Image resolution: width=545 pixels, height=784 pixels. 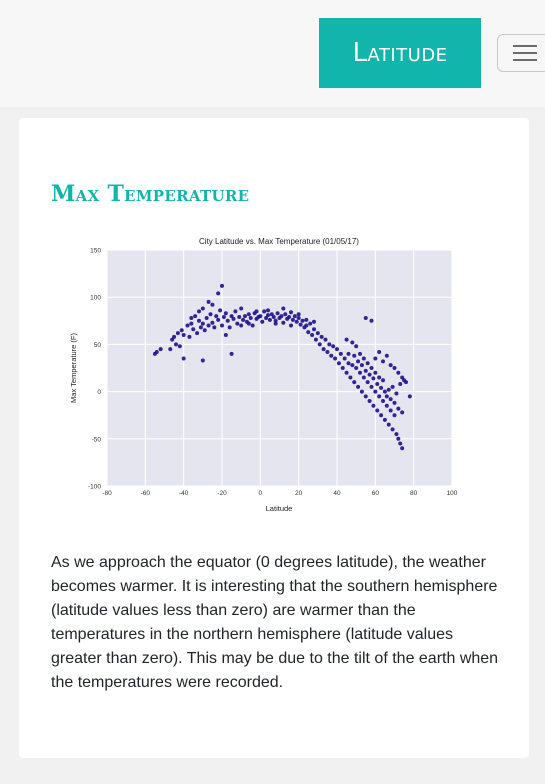 What do you see at coordinates (99, 392) in the screenshot?
I see `y-tick-label: 0` at bounding box center [99, 392].